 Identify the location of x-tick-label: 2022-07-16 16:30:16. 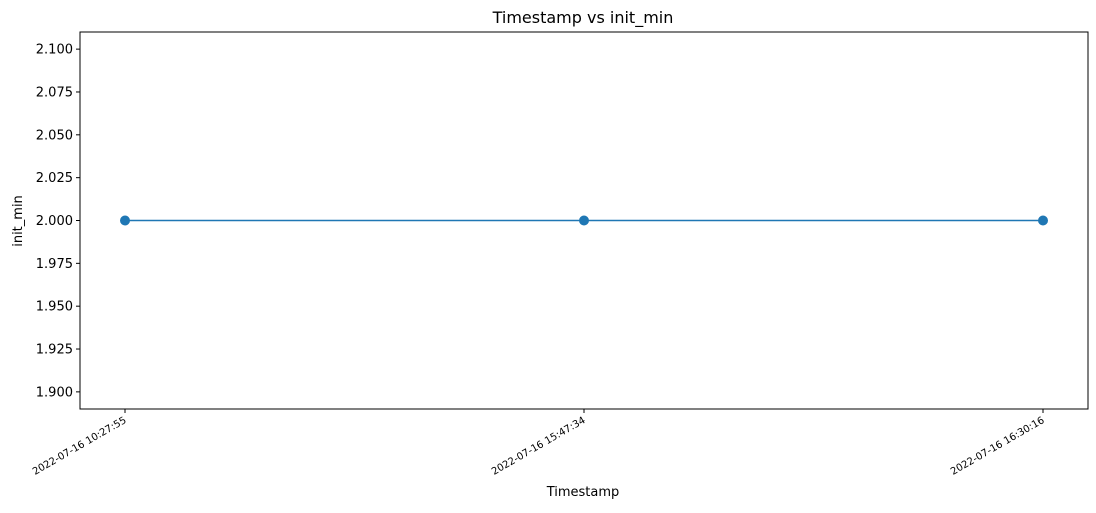
(997, 446).